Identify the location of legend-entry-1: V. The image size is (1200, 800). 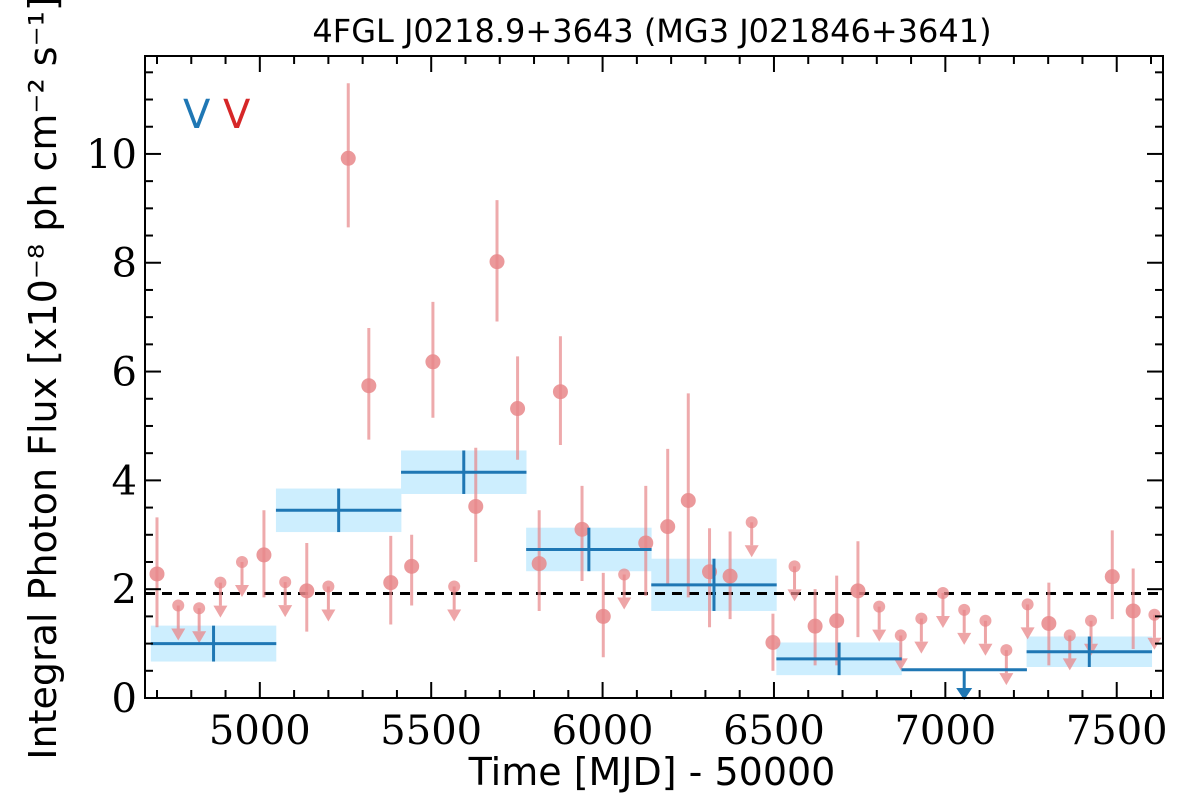
(237, 115).